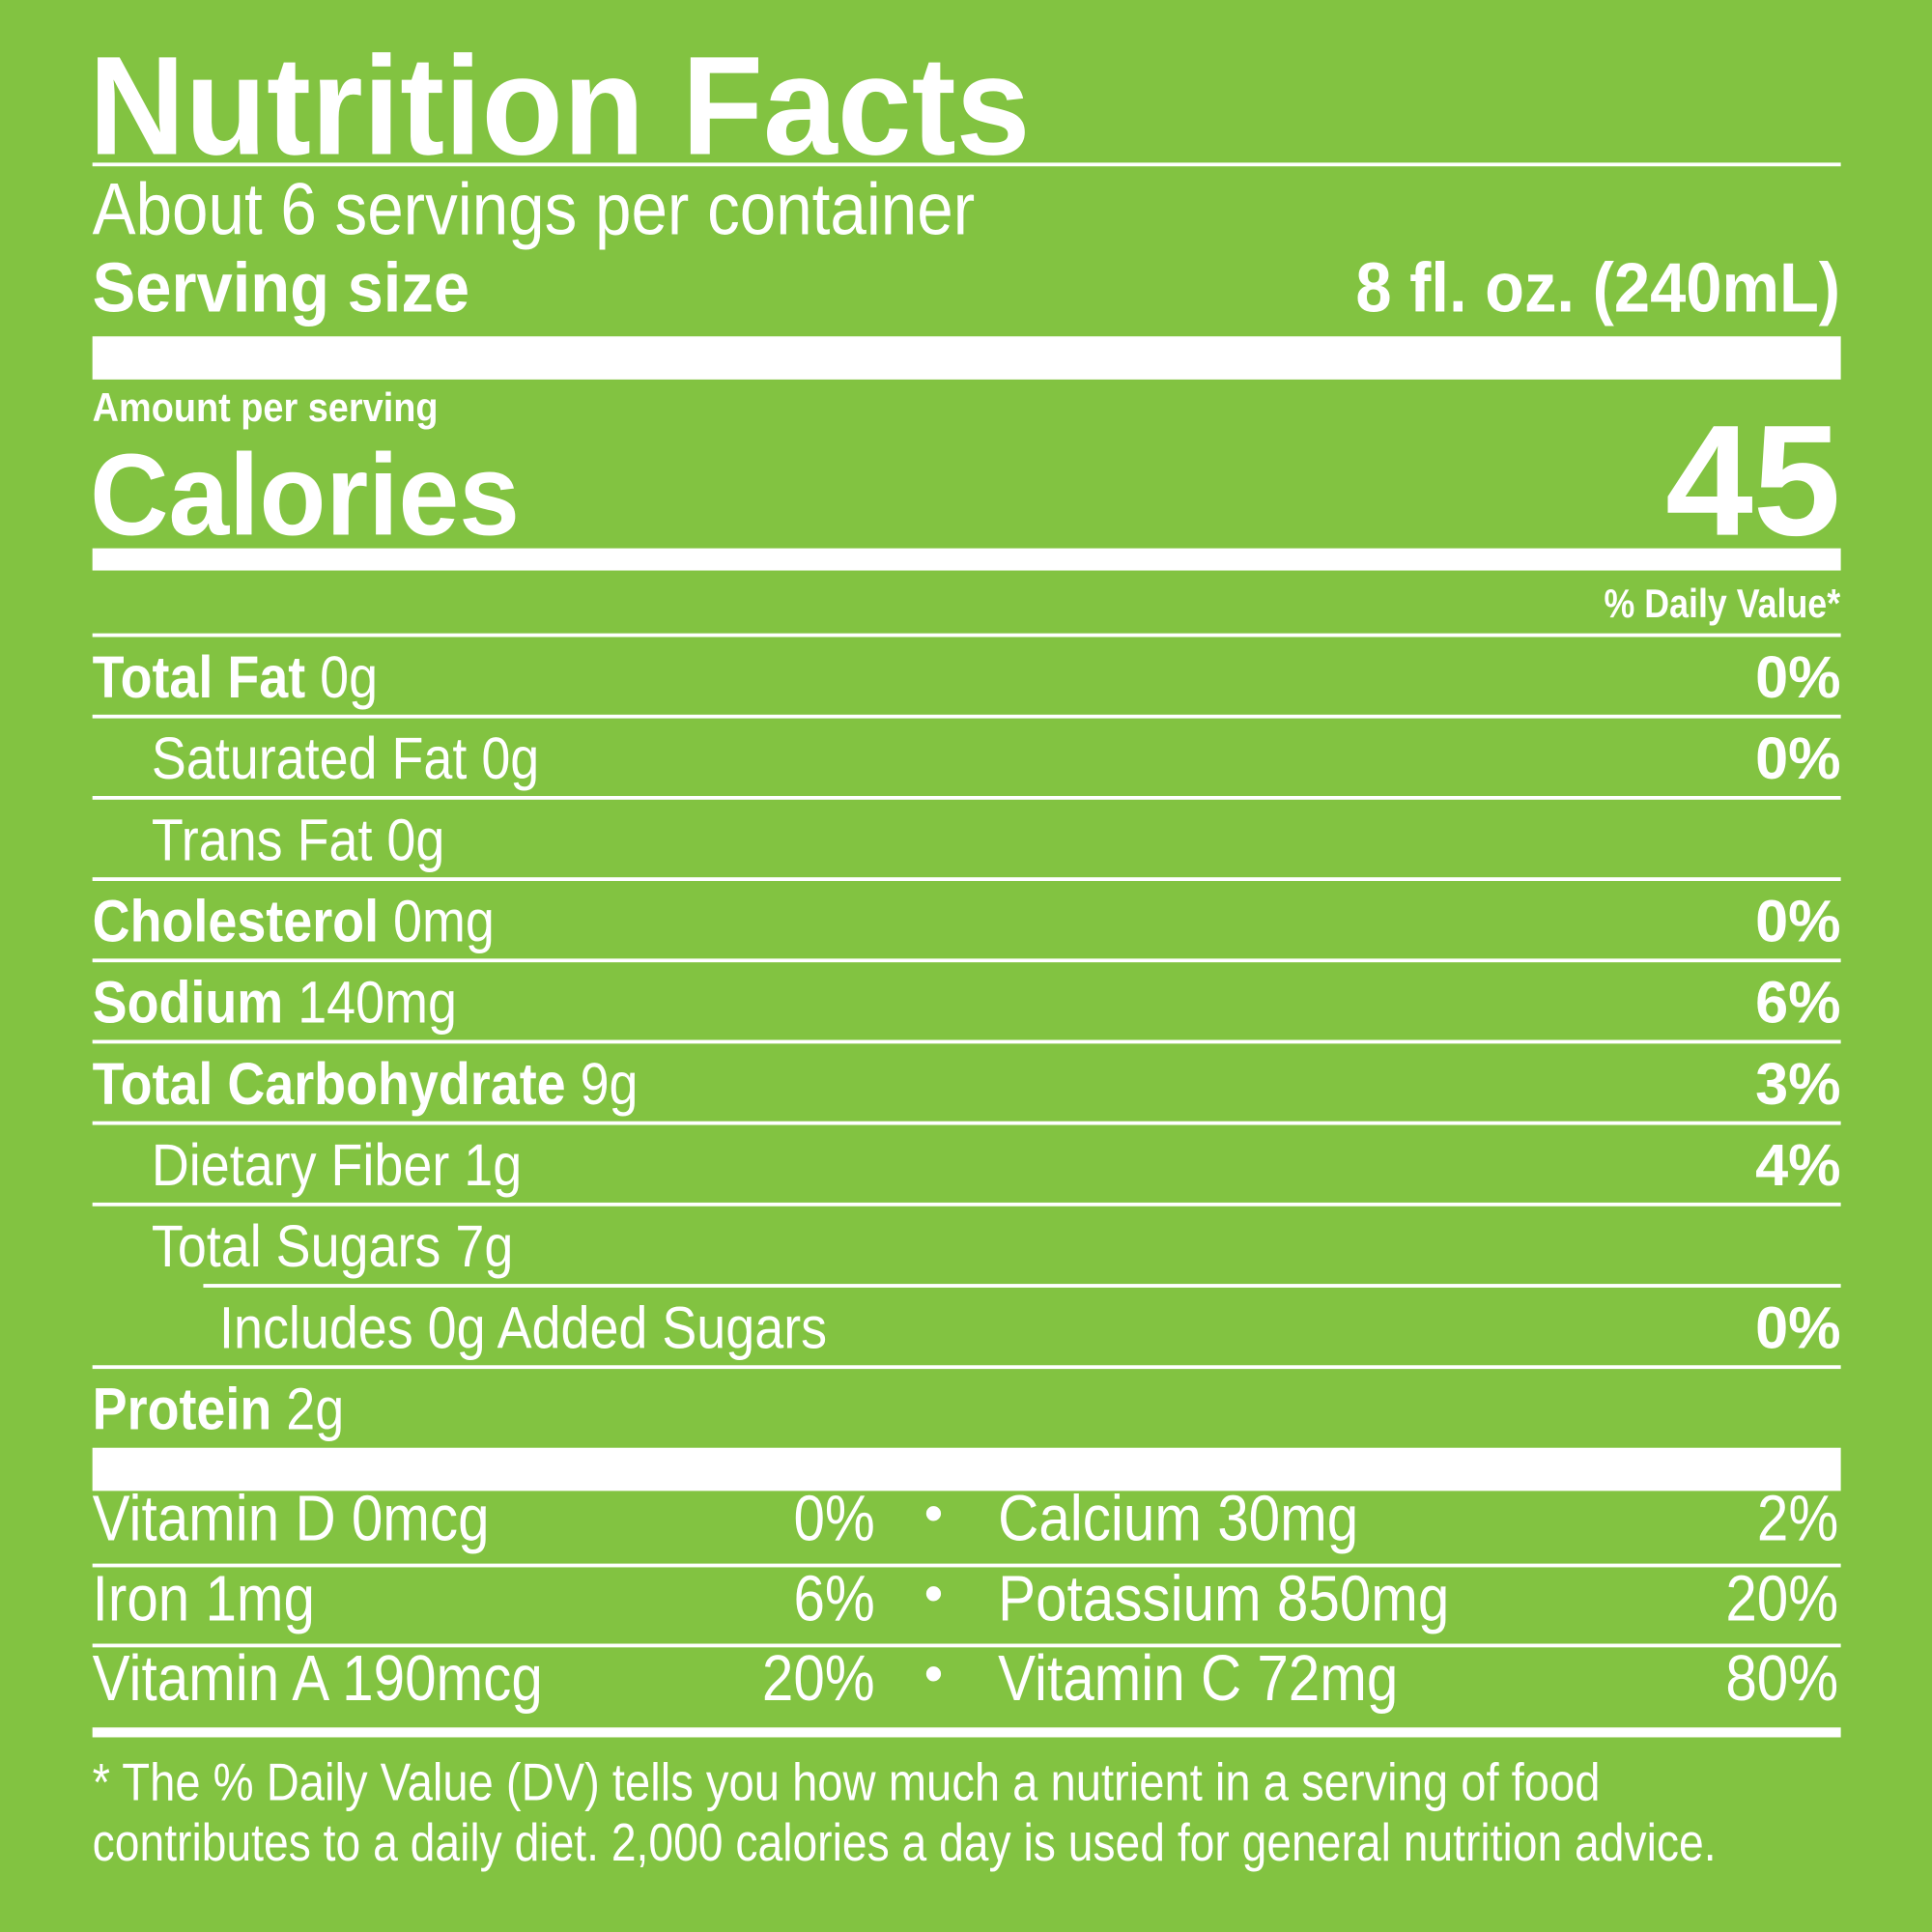 This screenshot has width=1932, height=1932. Describe the element at coordinates (300, 1166) in the screenshot. I see `nutrient-name: Dietary Fiber` at that location.